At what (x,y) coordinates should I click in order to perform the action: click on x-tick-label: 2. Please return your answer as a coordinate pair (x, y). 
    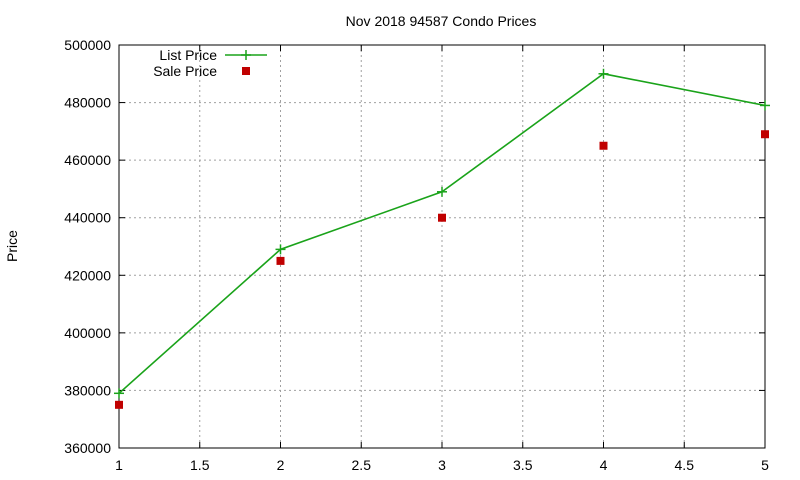
    Looking at the image, I should click on (281, 465).